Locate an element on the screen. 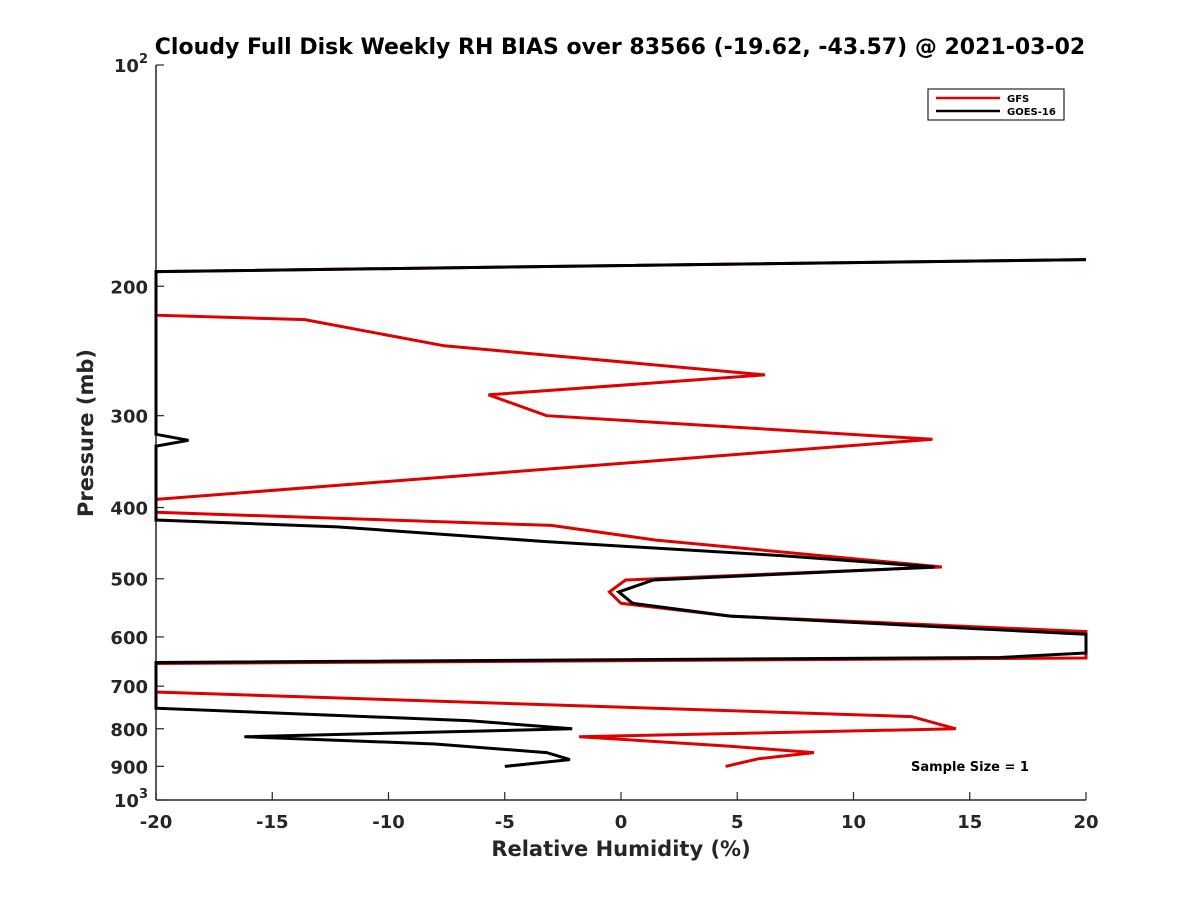 Image resolution: width=1200 pixels, height=900 pixels. y-tick-label-exponent: 3 is located at coordinates (143, 794).